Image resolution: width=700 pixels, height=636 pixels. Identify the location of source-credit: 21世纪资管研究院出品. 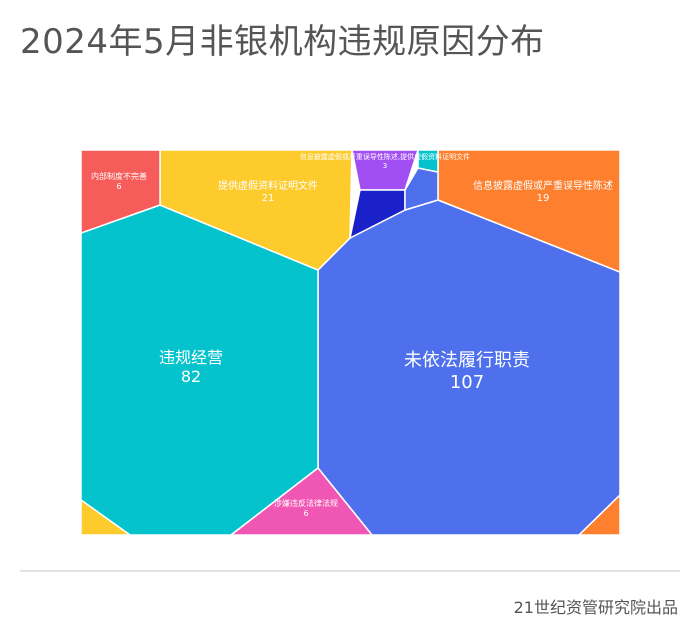
(595, 607).